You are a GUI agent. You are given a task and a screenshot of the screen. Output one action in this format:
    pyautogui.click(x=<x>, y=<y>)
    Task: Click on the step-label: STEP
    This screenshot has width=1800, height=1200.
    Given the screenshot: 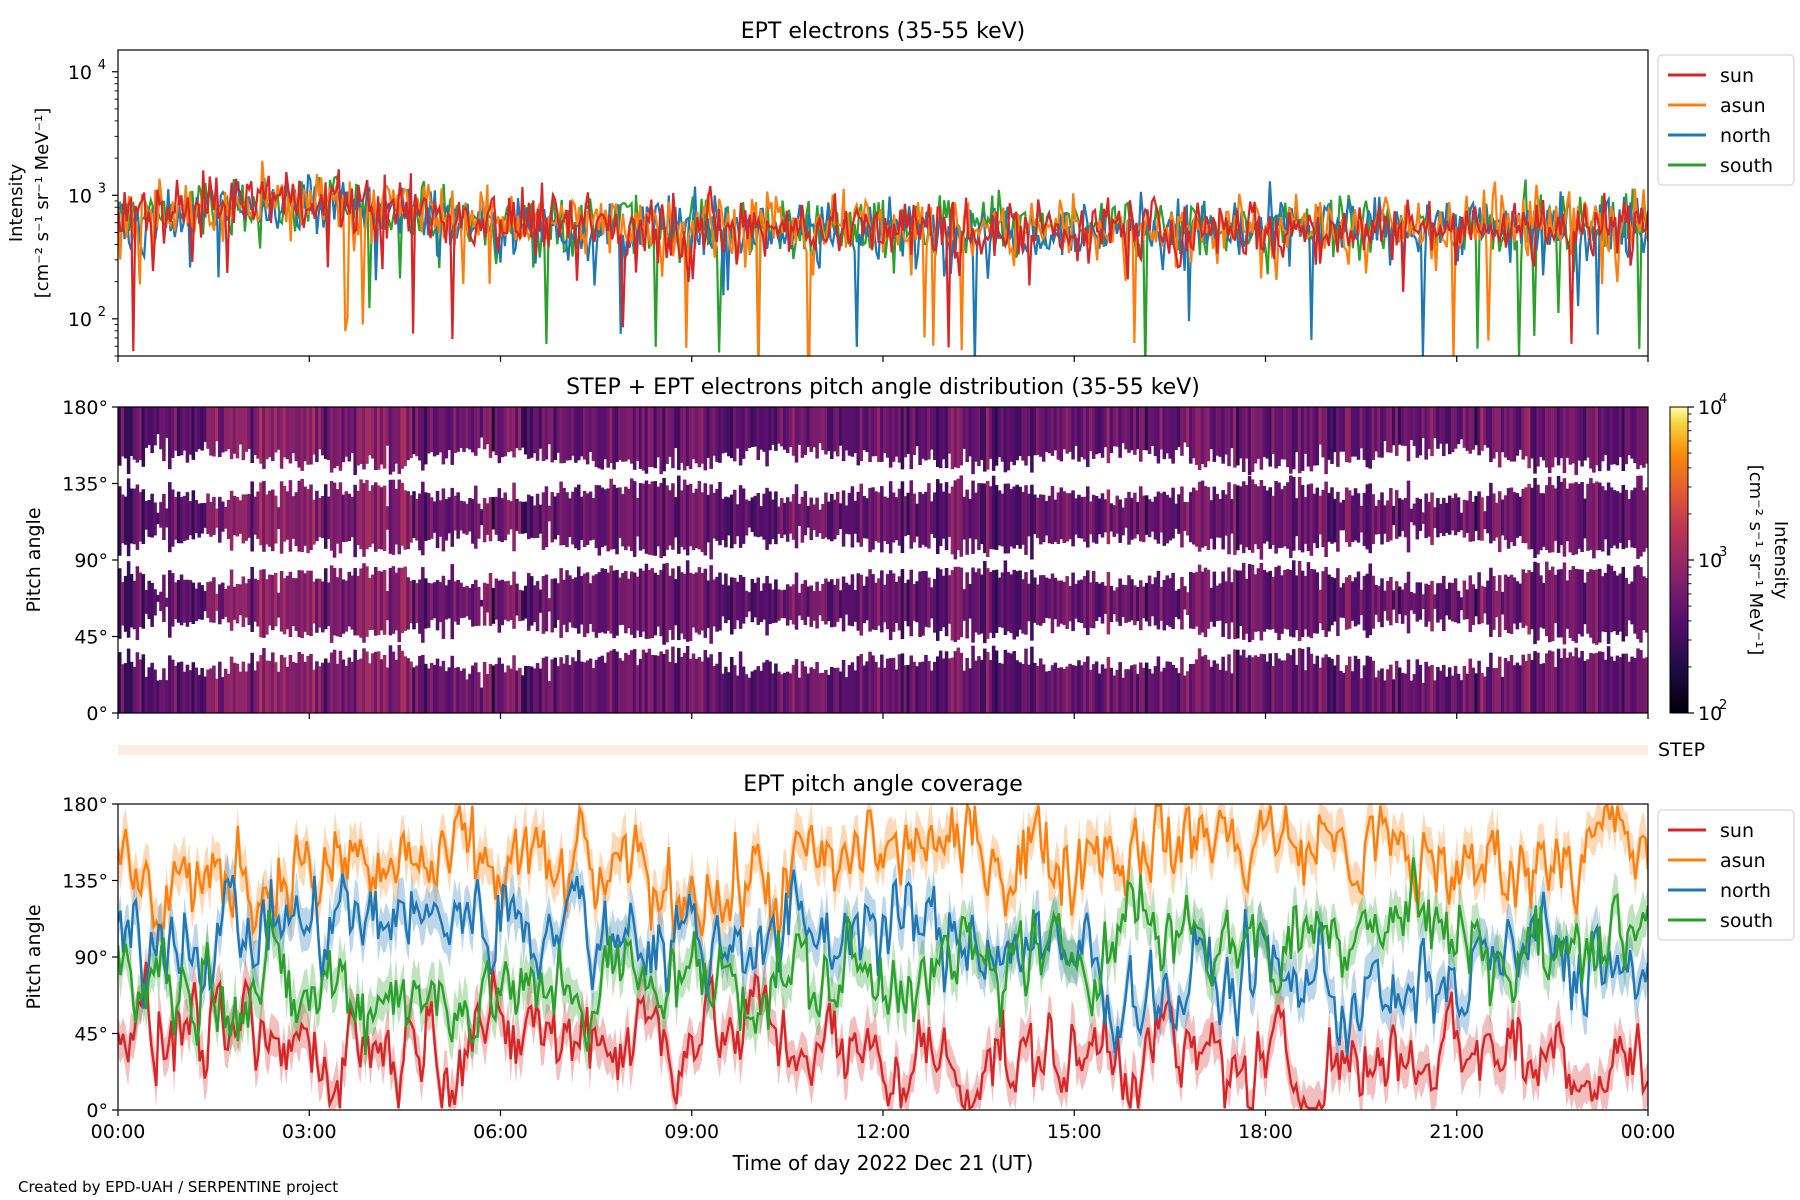 What is the action you would take?
    pyautogui.click(x=1681, y=750)
    